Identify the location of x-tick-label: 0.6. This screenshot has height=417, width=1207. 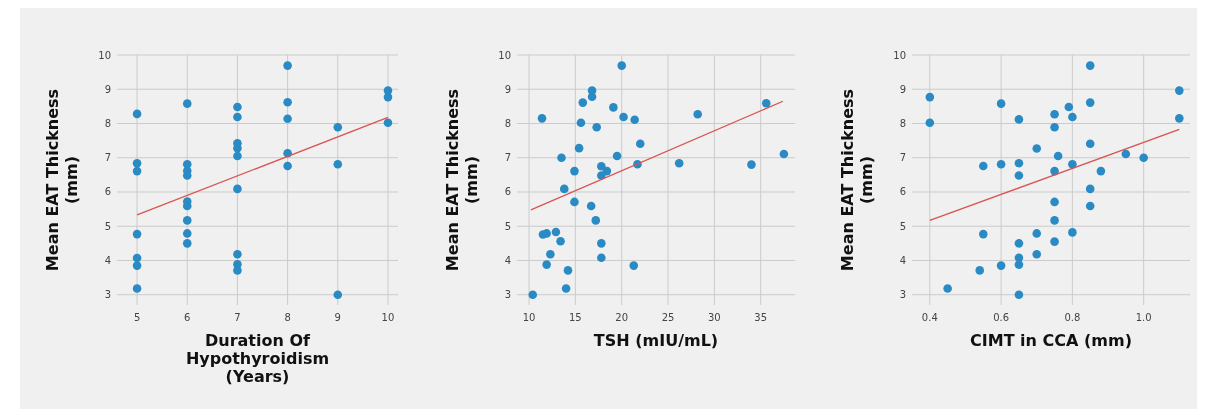
(1001, 317).